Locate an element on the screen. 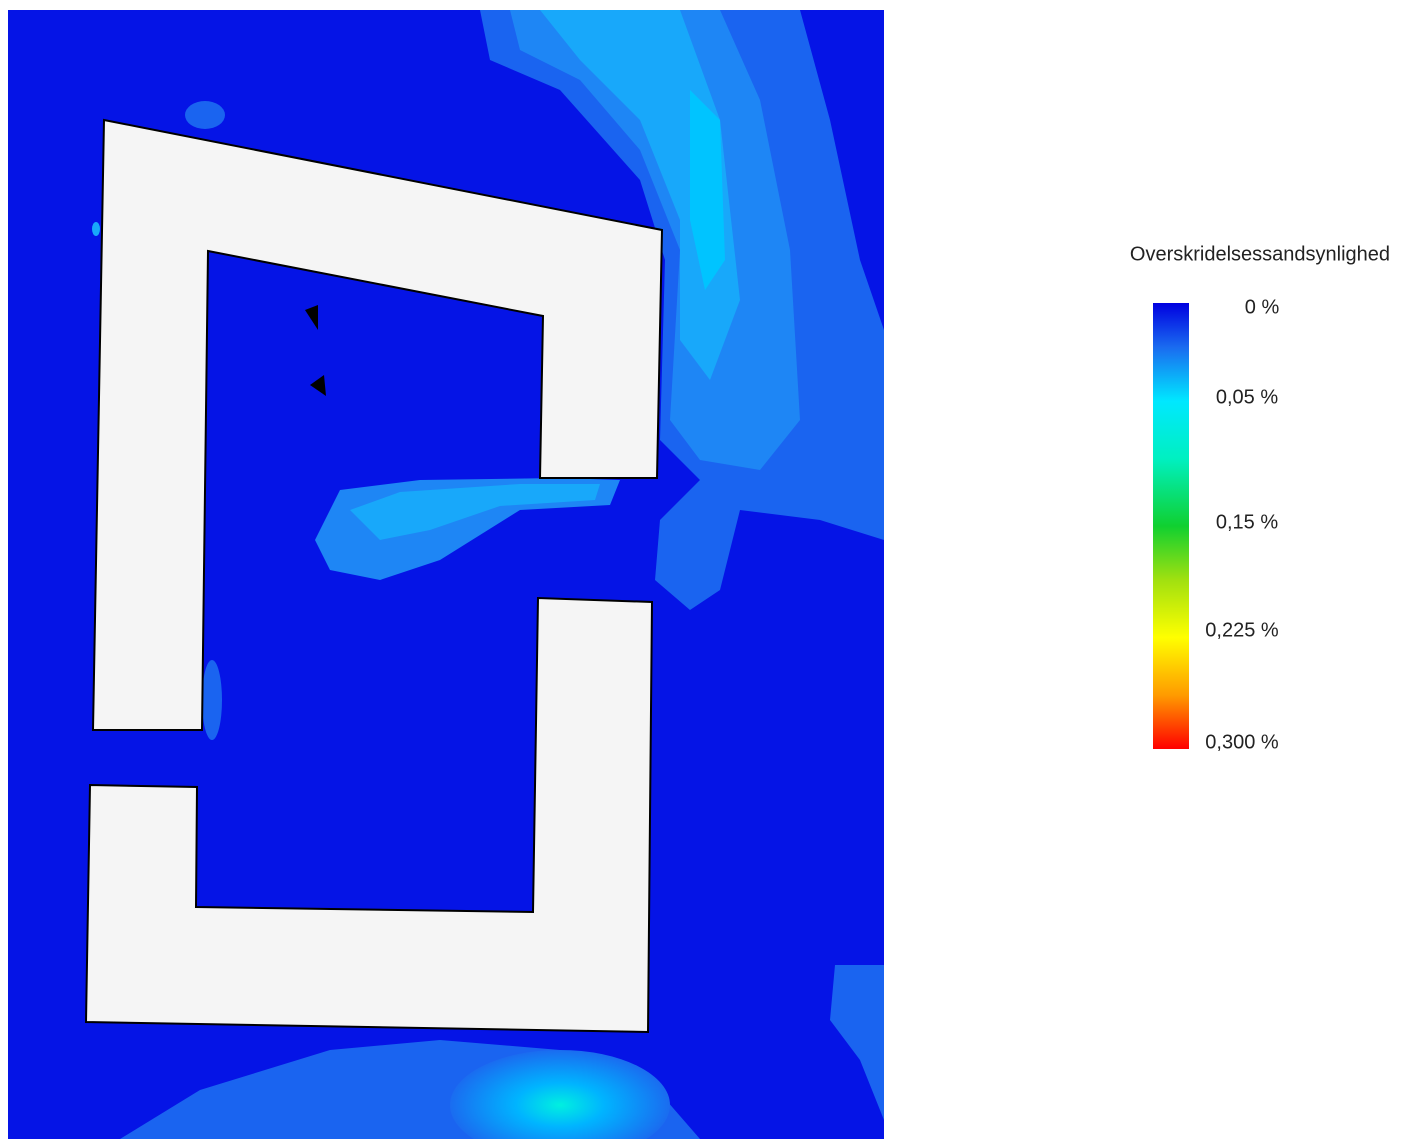 The image size is (1422, 1139). legend-label: 0,15 % is located at coordinates (1247, 522).